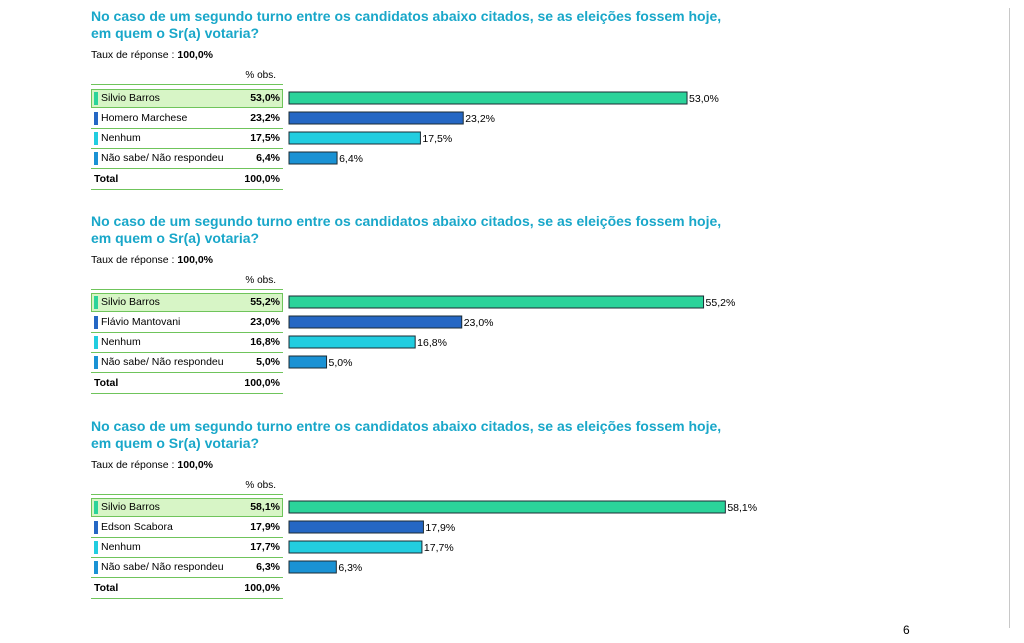 This screenshot has width=1024, height=643. Describe the element at coordinates (265, 118) in the screenshot. I see `percent-value: 23,2%` at that location.